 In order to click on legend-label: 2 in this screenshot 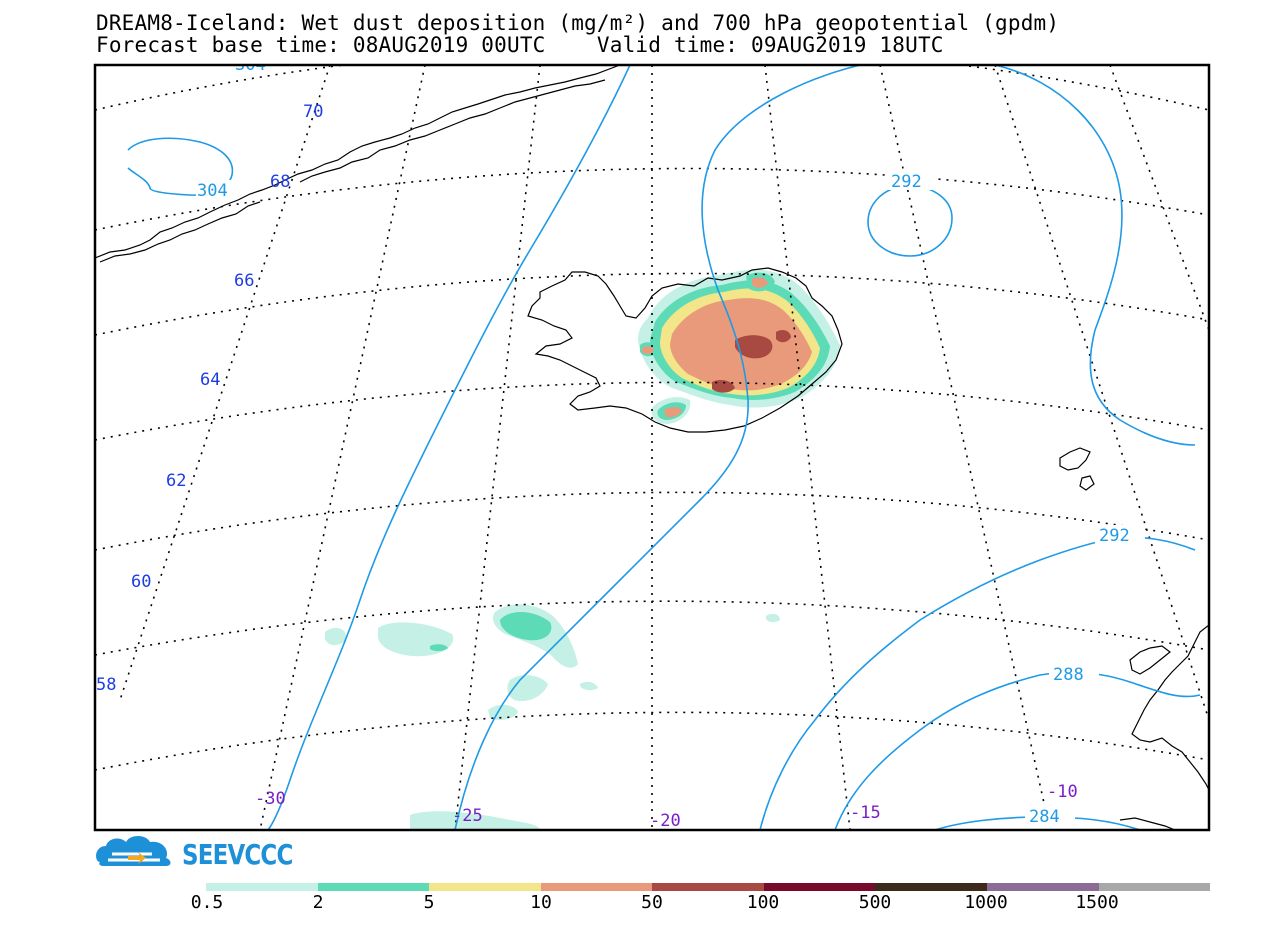, I will do `click(318, 902)`.